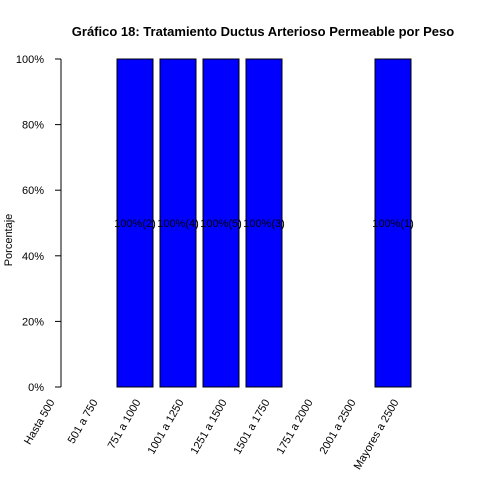 Image resolution: width=500 pixels, height=500 pixels. I want to click on data-label: 100%(2), so click(135, 224).